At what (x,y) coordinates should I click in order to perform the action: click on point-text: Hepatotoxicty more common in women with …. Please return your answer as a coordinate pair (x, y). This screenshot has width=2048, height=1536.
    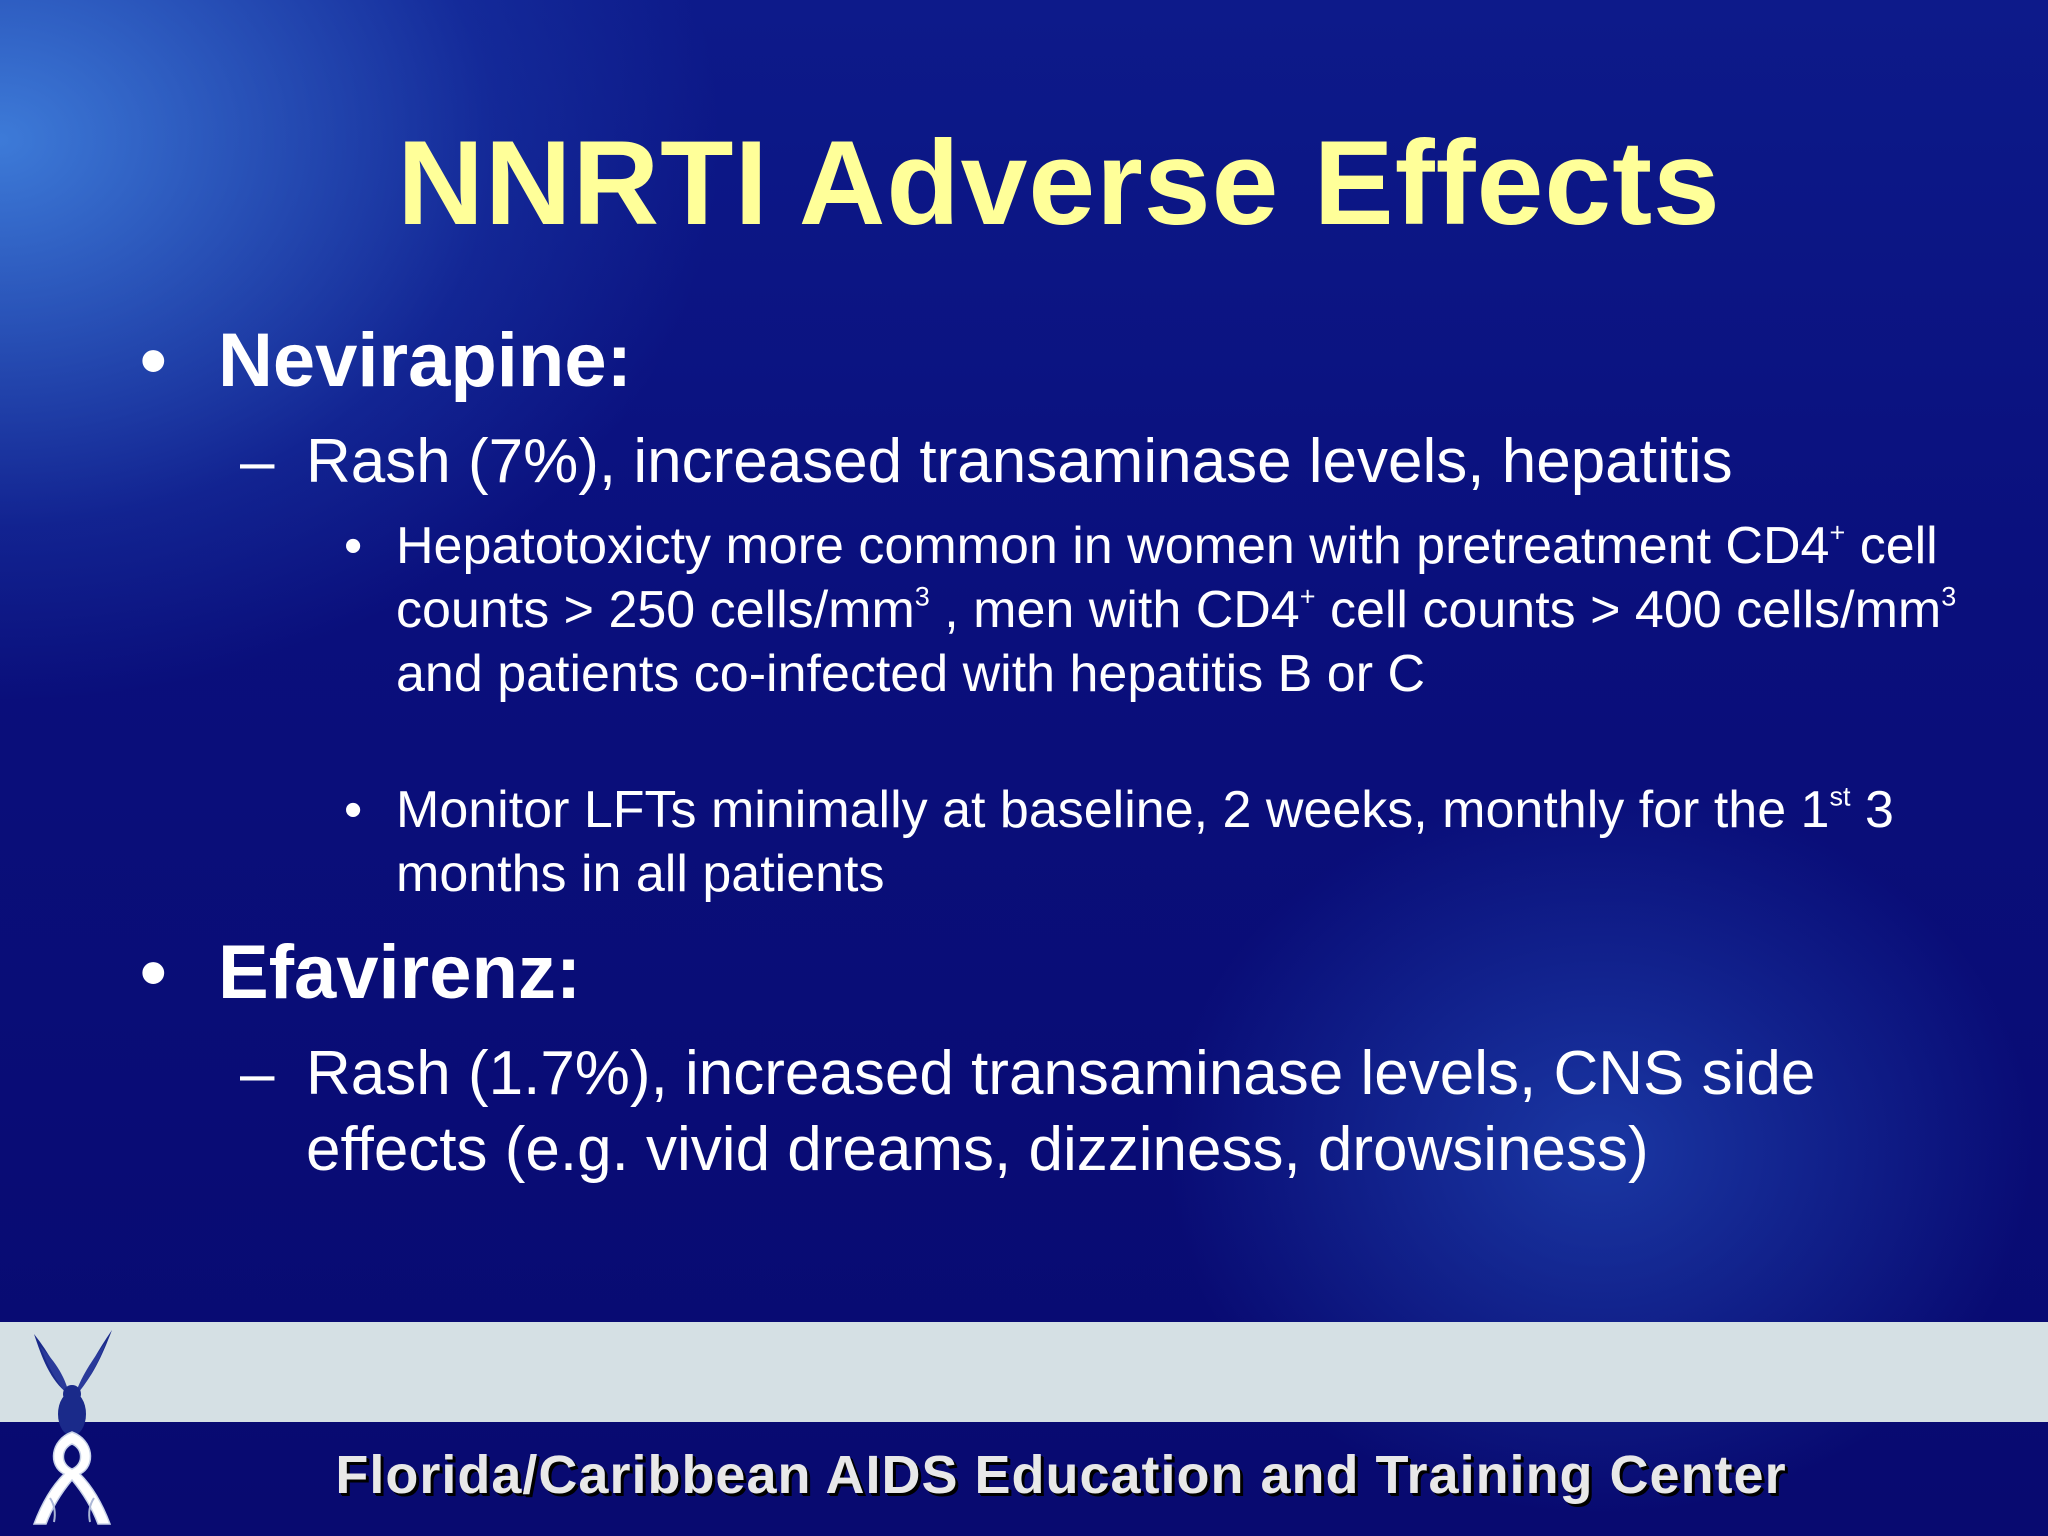
    Looking at the image, I should click on (1210, 610).